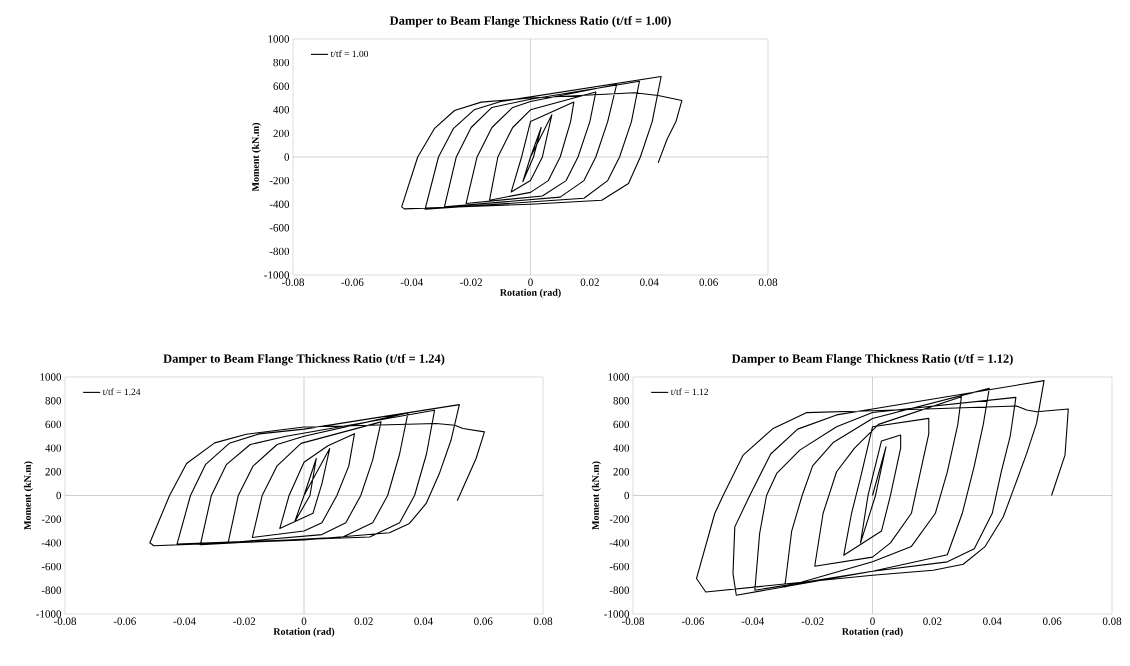  I want to click on chart-title: Damper to Beam Flange Thickness Ratio (t/tf = 1.24), so click(304, 359).